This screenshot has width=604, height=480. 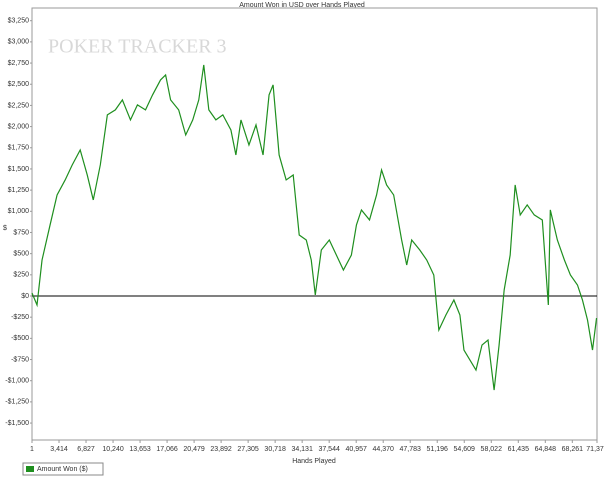 I want to click on y-tick-label: $250, so click(x=21, y=275).